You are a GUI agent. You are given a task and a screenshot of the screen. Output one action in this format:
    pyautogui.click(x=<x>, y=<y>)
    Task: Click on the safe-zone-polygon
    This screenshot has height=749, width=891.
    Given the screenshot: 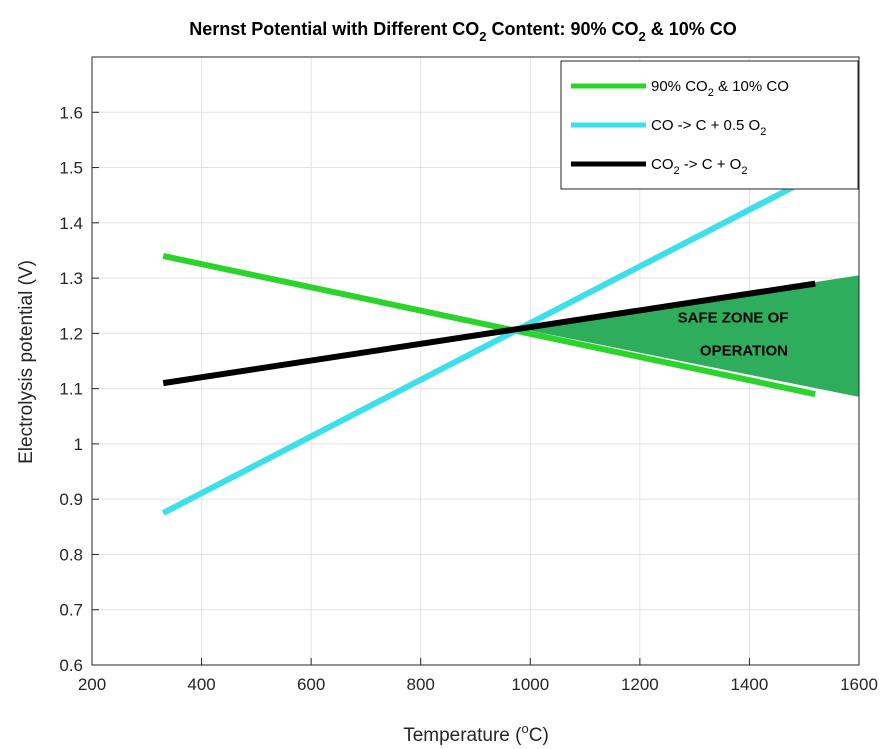 What is the action you would take?
    pyautogui.click(x=687, y=336)
    